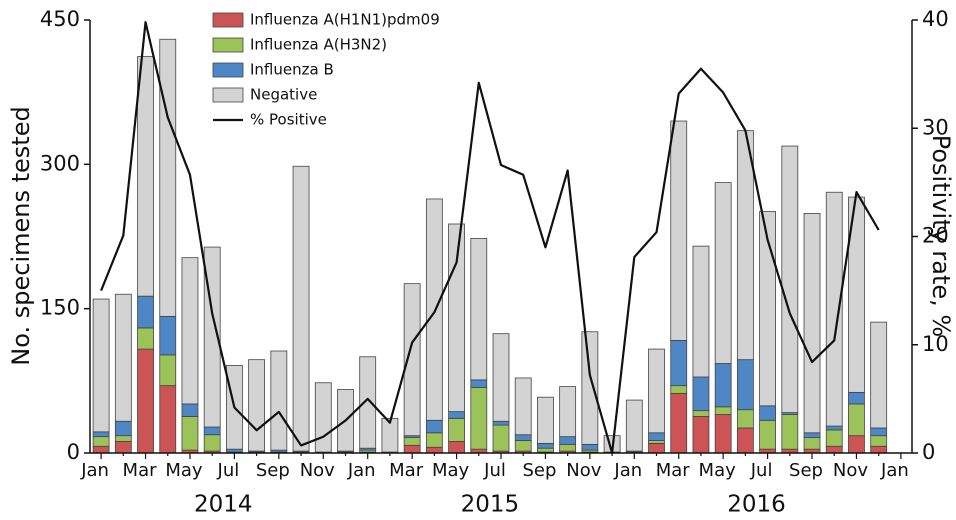 This screenshot has width=956, height=520. I want to click on y-tick-label: 450, so click(60, 19).